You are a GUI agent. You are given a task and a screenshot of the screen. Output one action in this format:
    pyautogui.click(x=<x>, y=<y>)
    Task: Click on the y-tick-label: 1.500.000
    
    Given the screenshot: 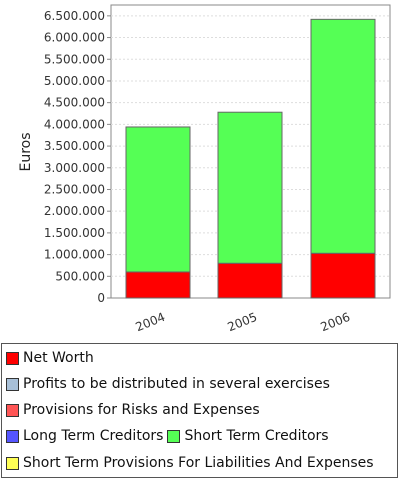 What is the action you would take?
    pyautogui.click(x=74, y=233)
    